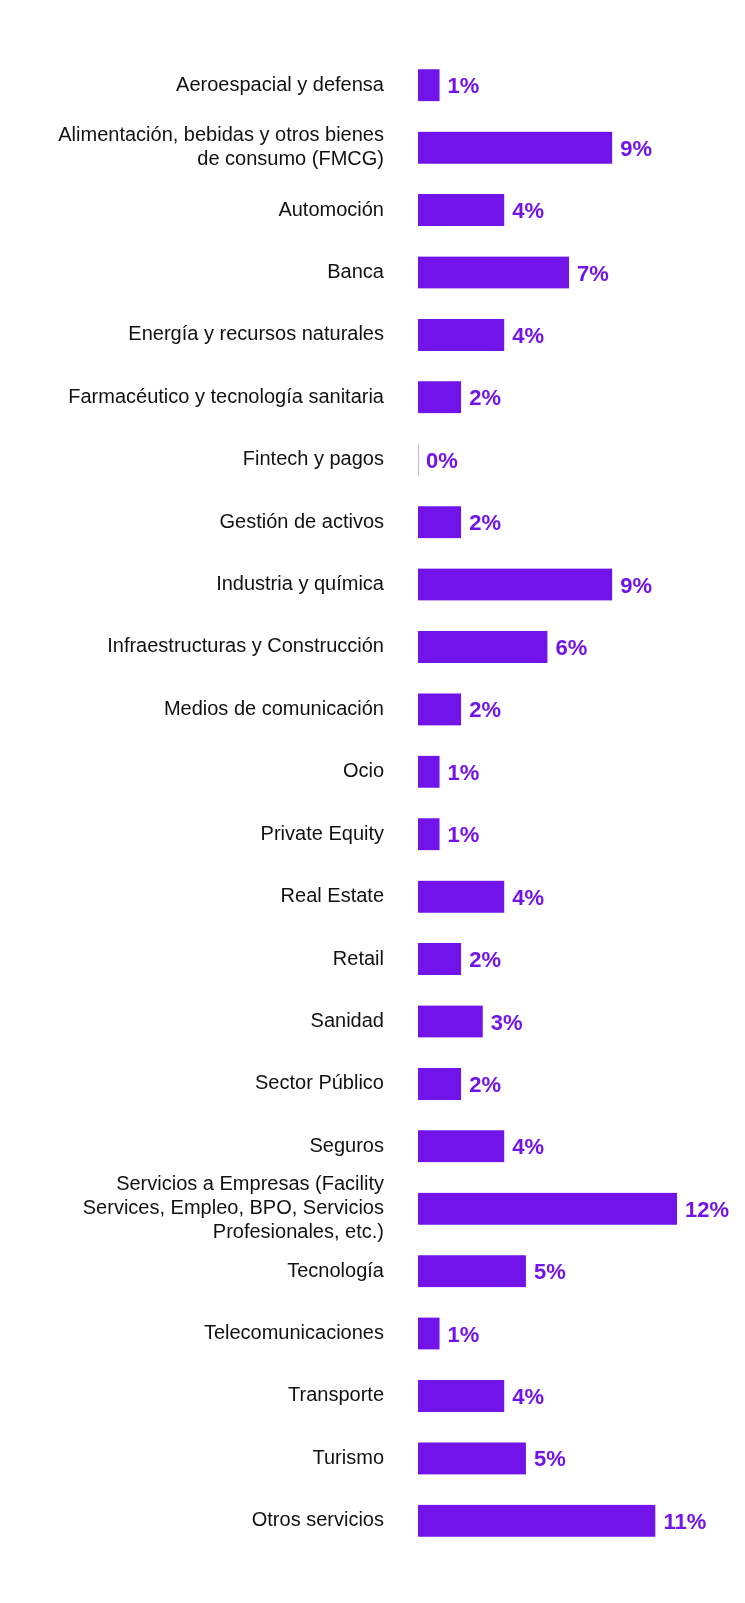  What do you see at coordinates (322, 832) in the screenshot?
I see `y-tick-label: Private Equity` at bounding box center [322, 832].